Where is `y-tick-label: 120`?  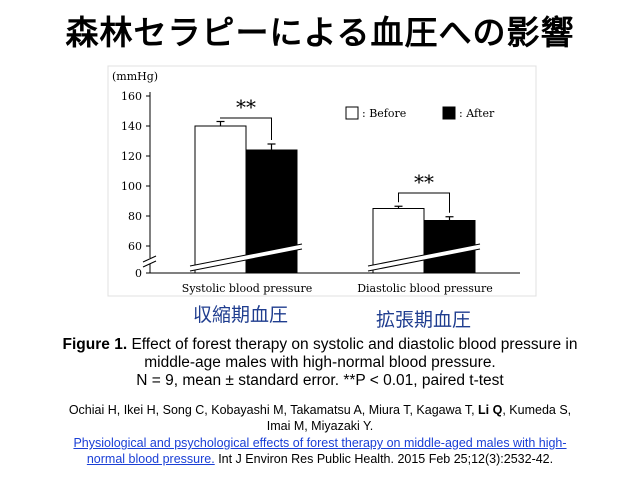
y-tick-label: 120 is located at coordinates (131, 156).